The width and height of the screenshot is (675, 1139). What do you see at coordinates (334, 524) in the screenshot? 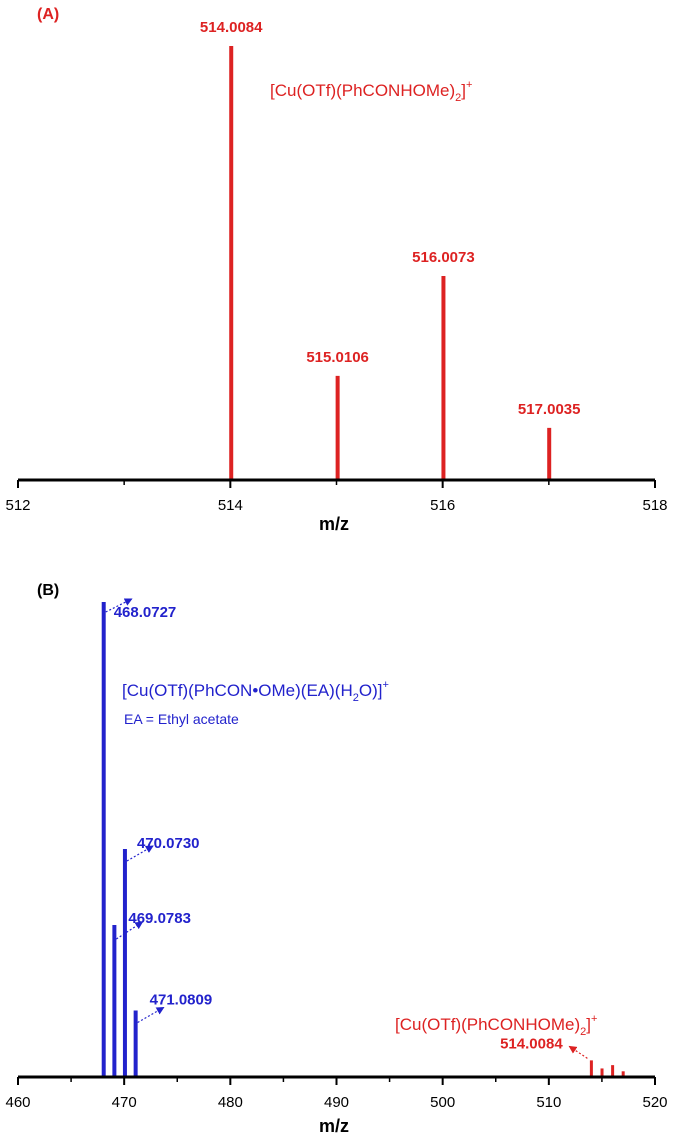
I see `panel-a-x-axis-title: m/z` at bounding box center [334, 524].